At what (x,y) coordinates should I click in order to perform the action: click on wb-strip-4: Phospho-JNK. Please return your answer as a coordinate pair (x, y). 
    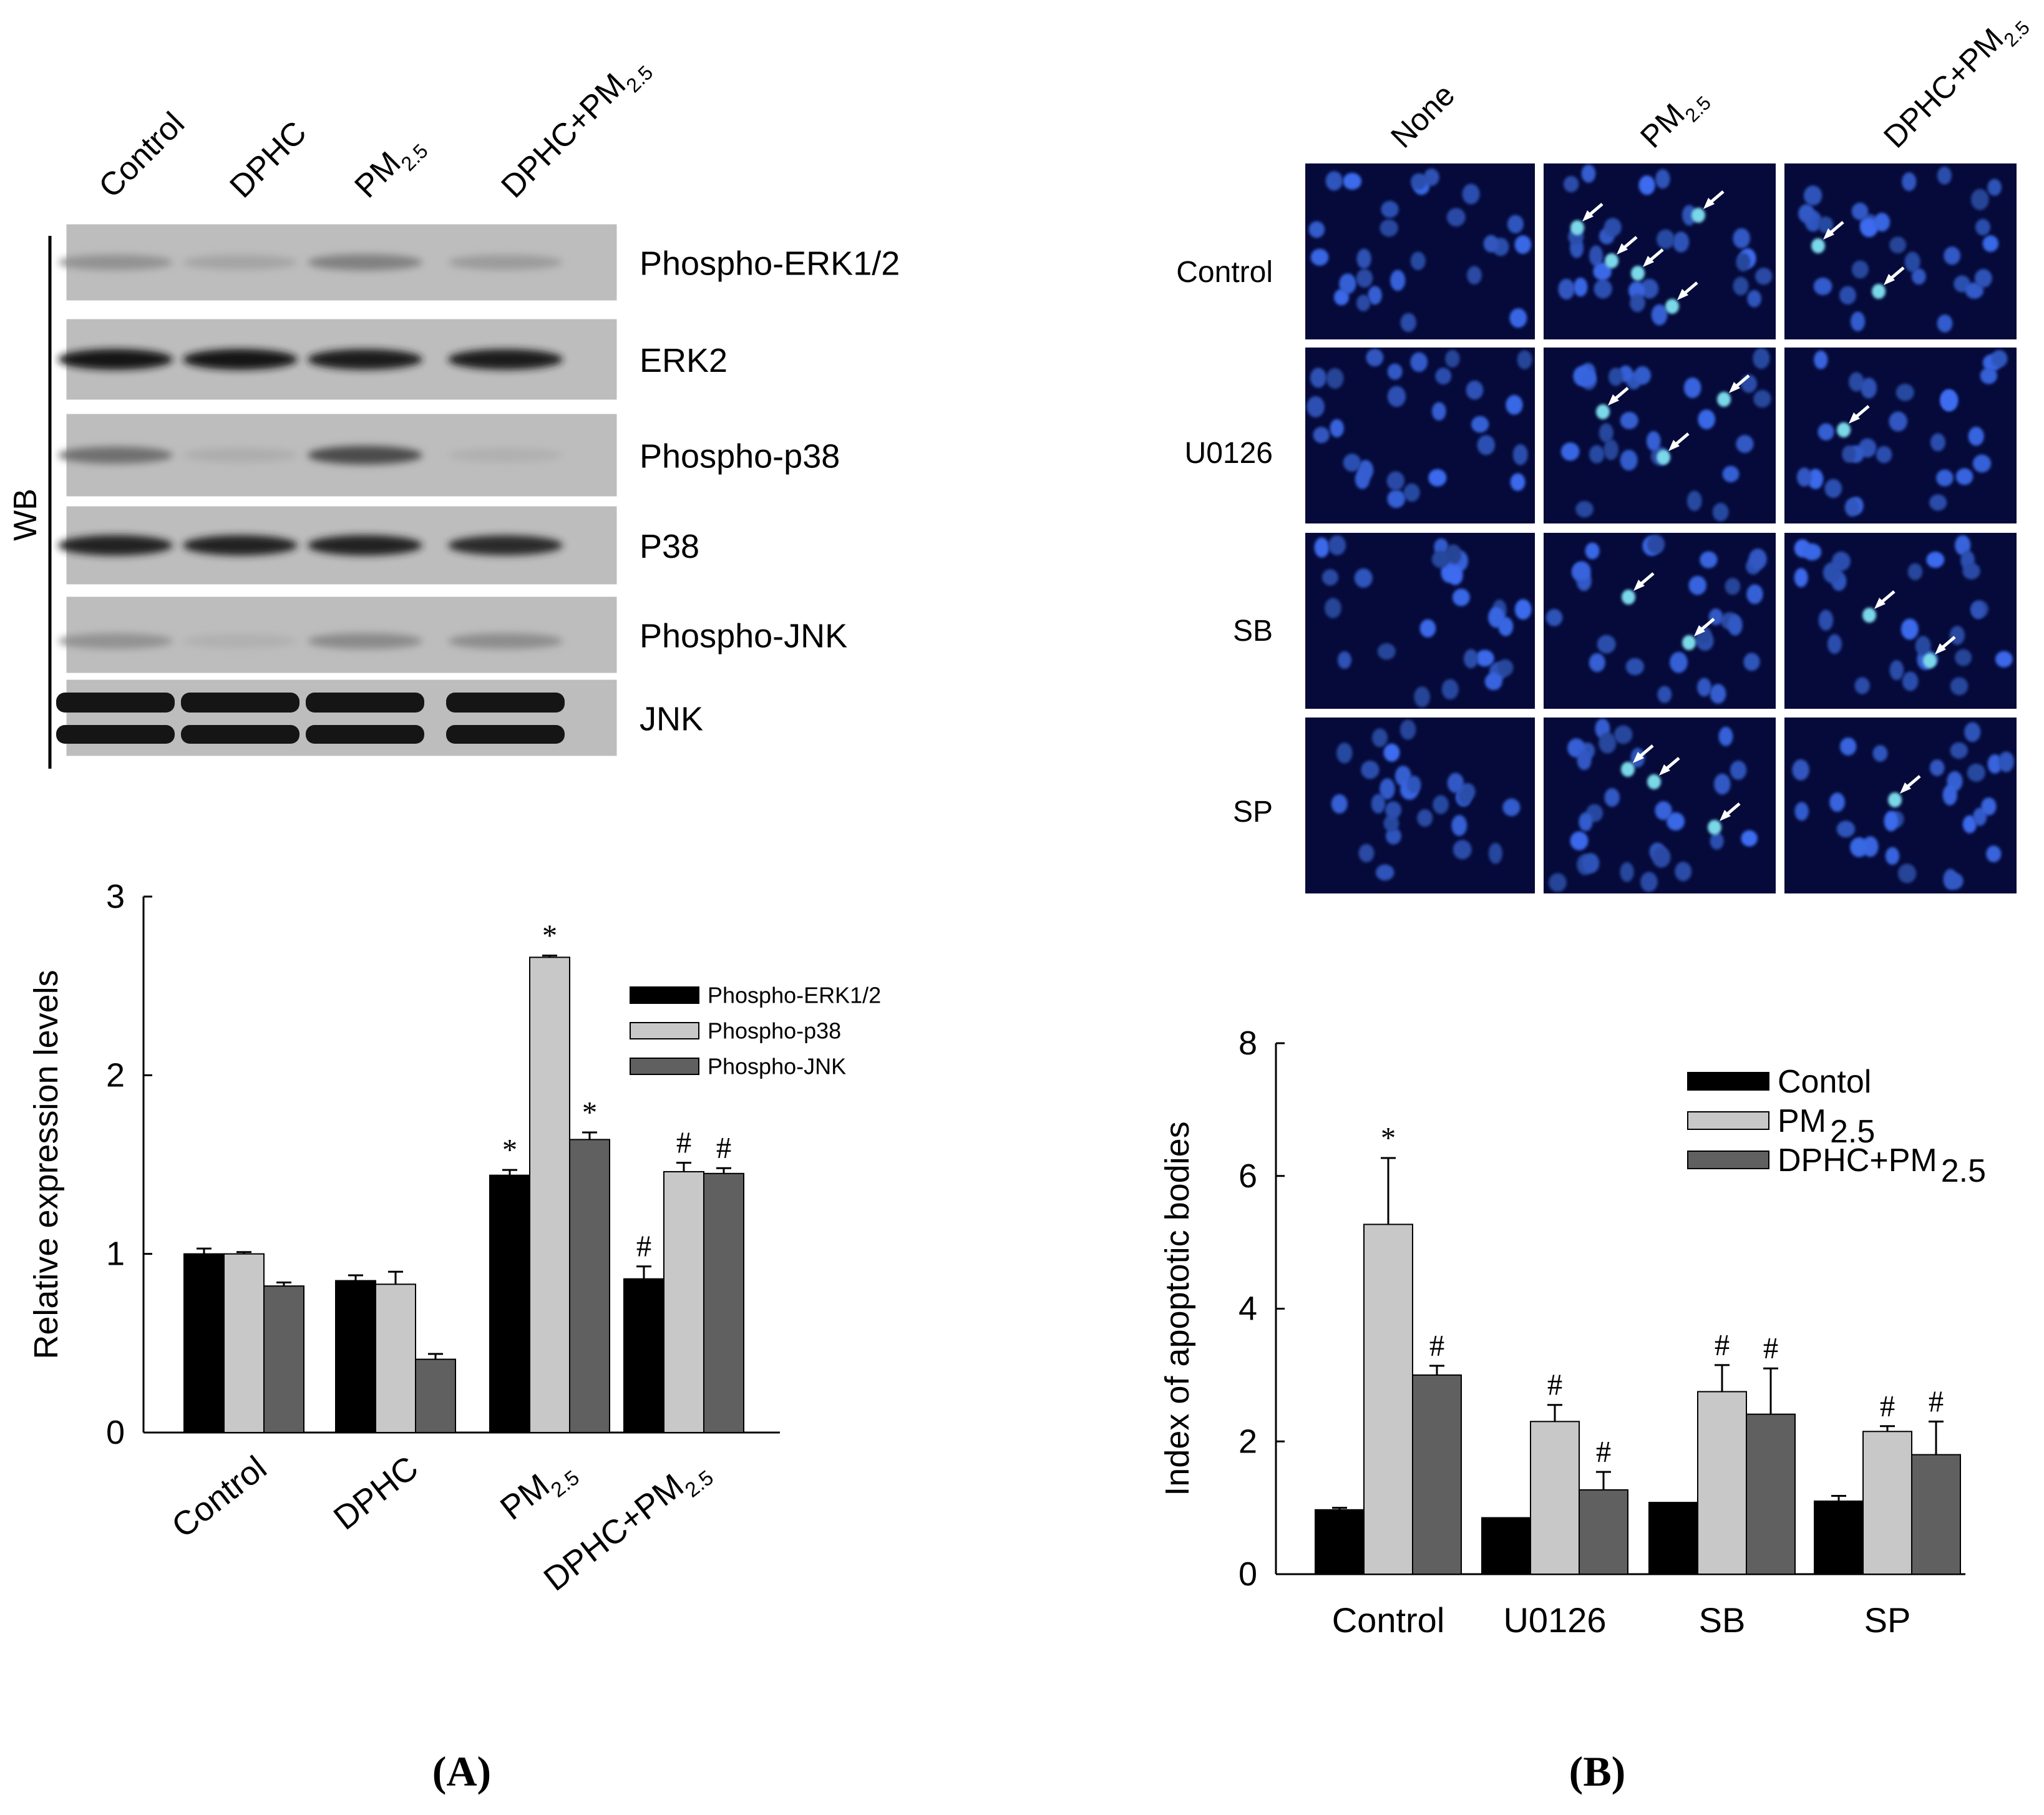
    Looking at the image, I should click on (452, 635).